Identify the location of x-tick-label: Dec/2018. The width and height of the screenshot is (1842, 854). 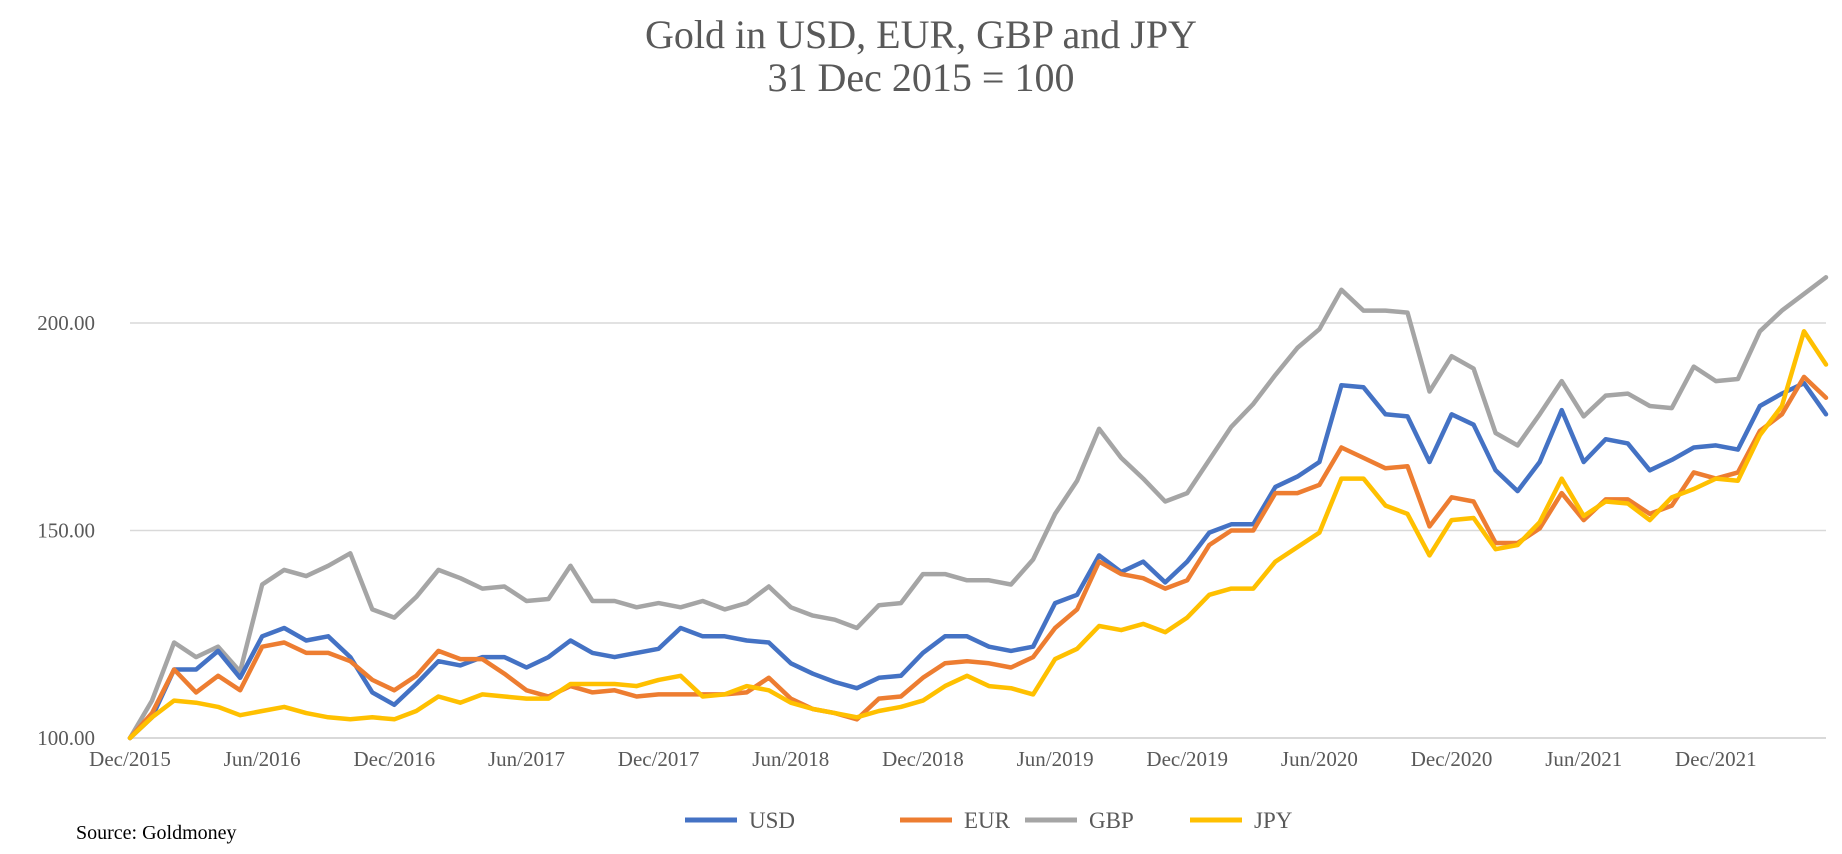
(923, 759).